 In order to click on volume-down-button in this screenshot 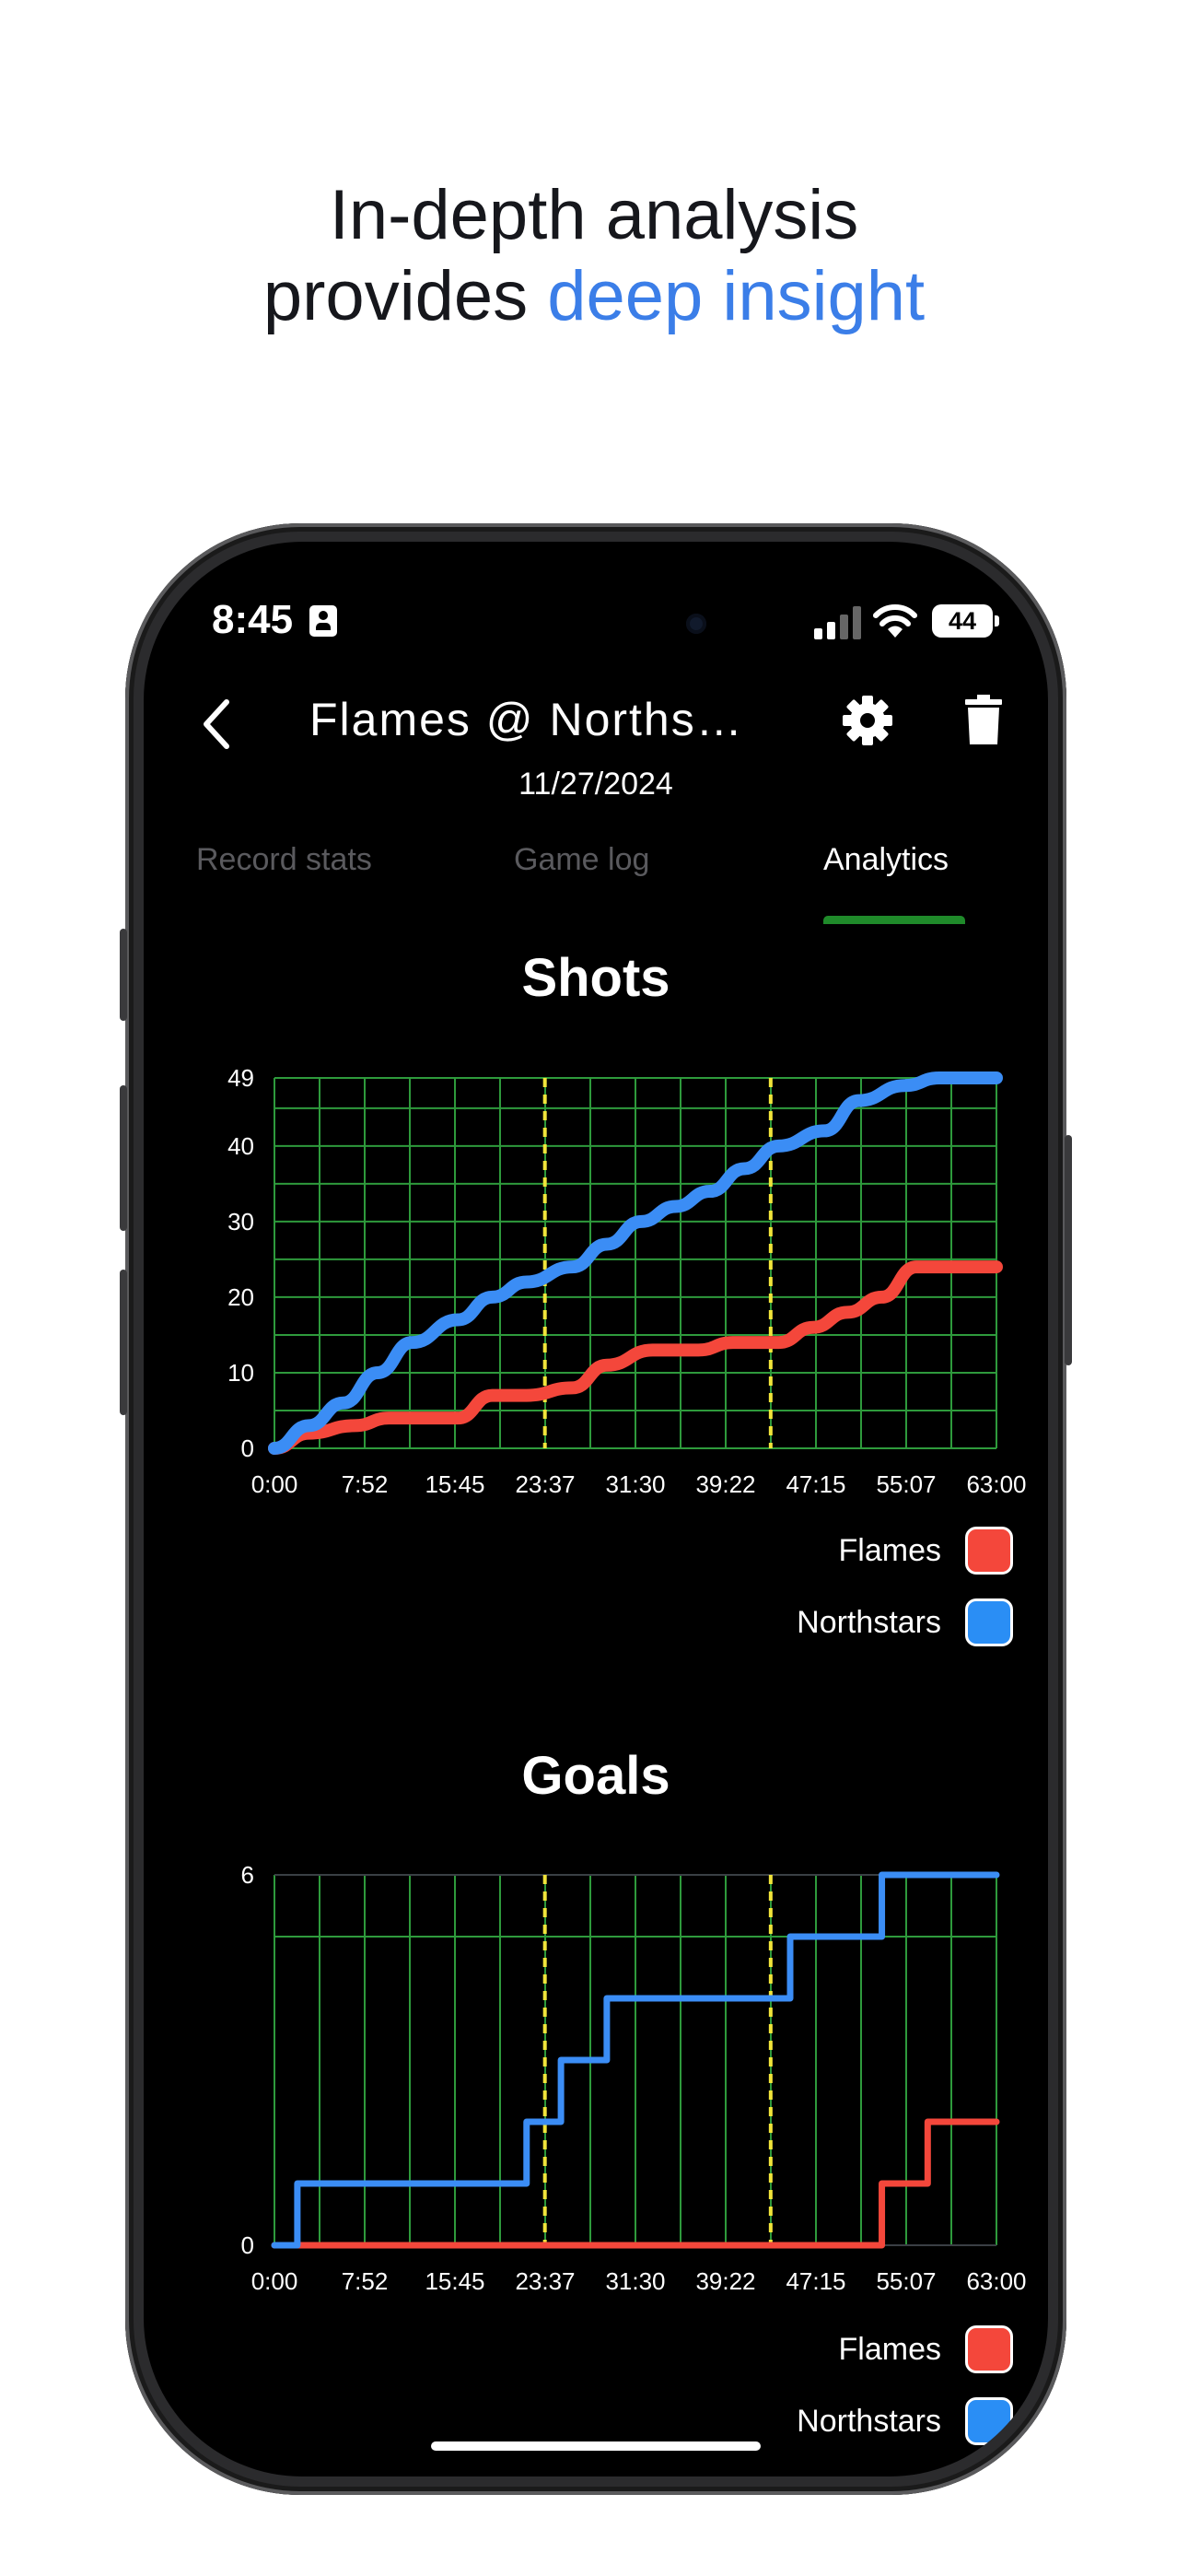, I will do `click(124, 1342)`.